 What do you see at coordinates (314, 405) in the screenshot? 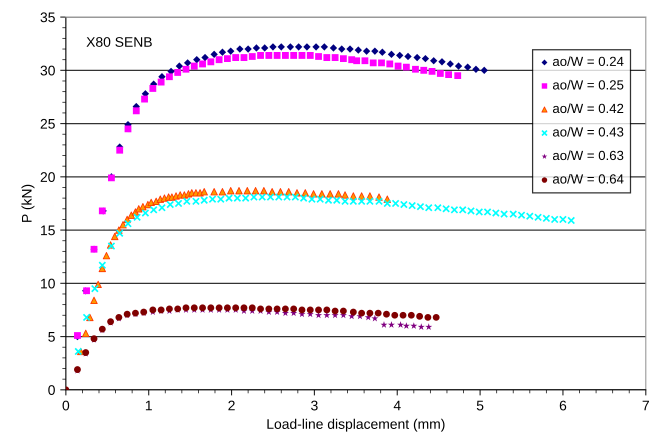
I see `x-tick-label: 3` at bounding box center [314, 405].